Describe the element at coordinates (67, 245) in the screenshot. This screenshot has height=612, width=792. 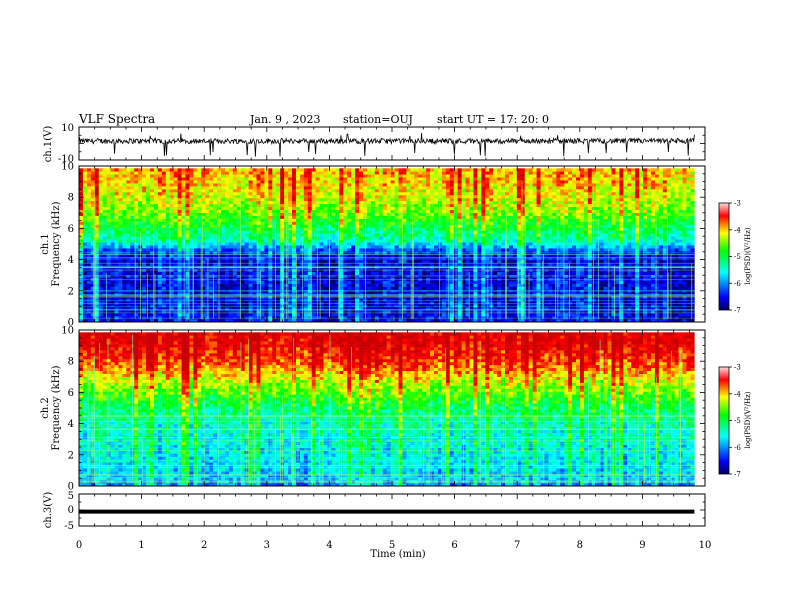
I see `ch1-spectrogram-ytick-labels: 0 2 4 6 8 10` at that location.